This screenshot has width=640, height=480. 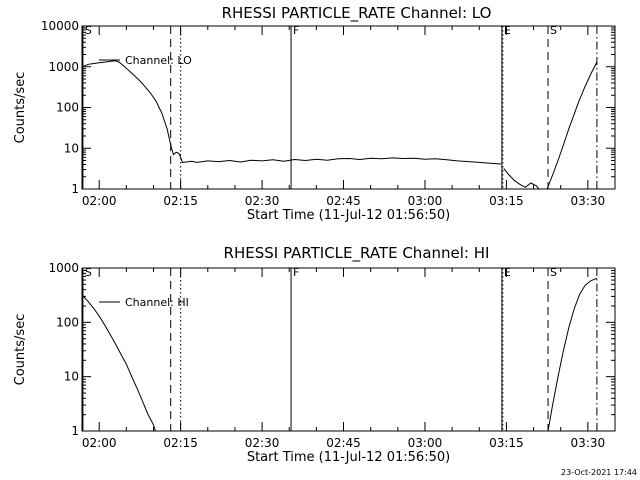 What do you see at coordinates (357, 13) in the screenshot?
I see `chart-title: RHESSI PARTICLE_RATE Channel: LO` at bounding box center [357, 13].